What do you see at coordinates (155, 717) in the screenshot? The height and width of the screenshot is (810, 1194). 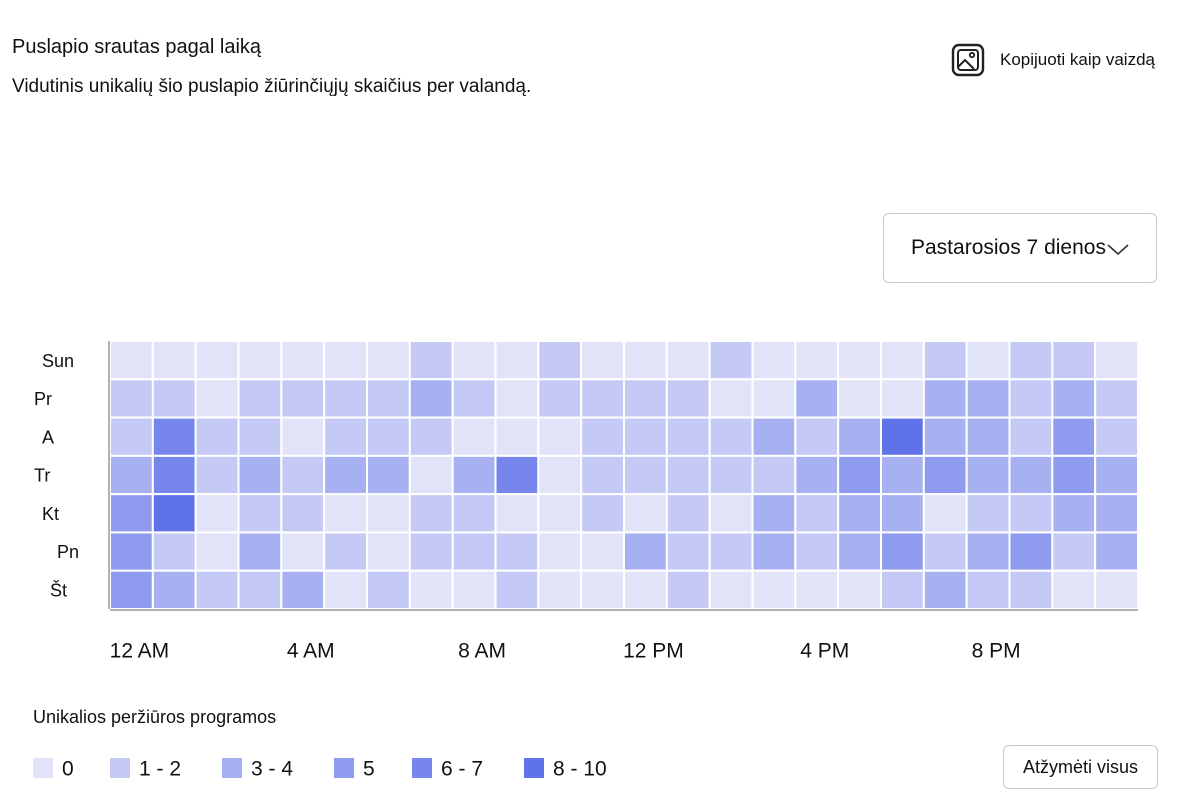 I see `legend-title: Unikalios peržiūros programos` at bounding box center [155, 717].